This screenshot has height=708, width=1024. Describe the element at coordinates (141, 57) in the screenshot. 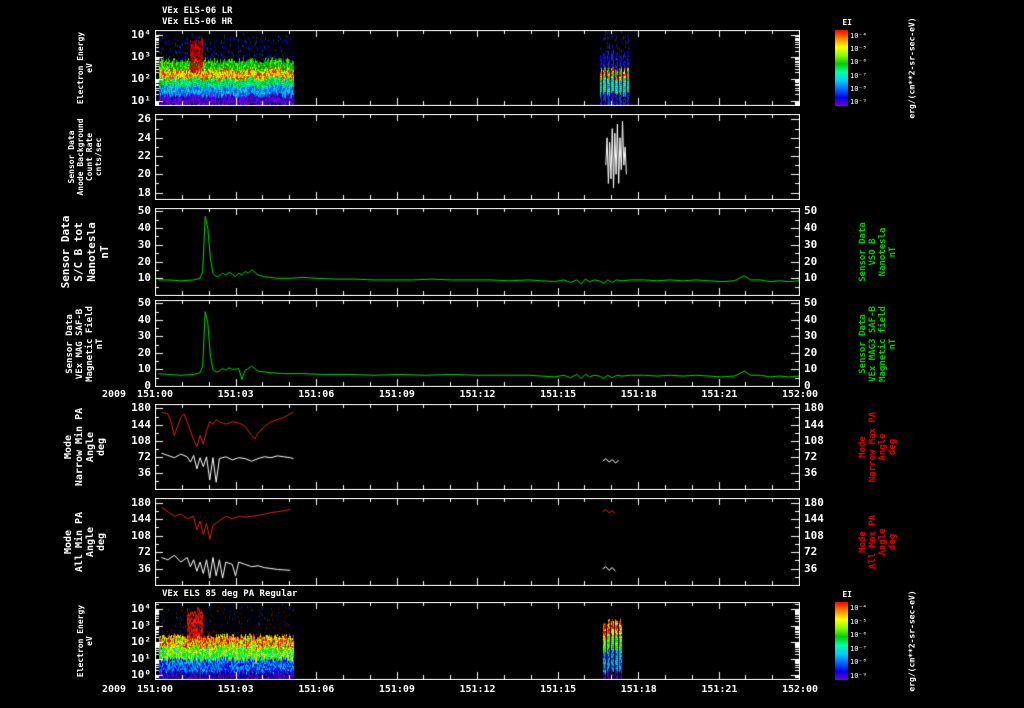

I see `y-tick-label: 10³` at that location.